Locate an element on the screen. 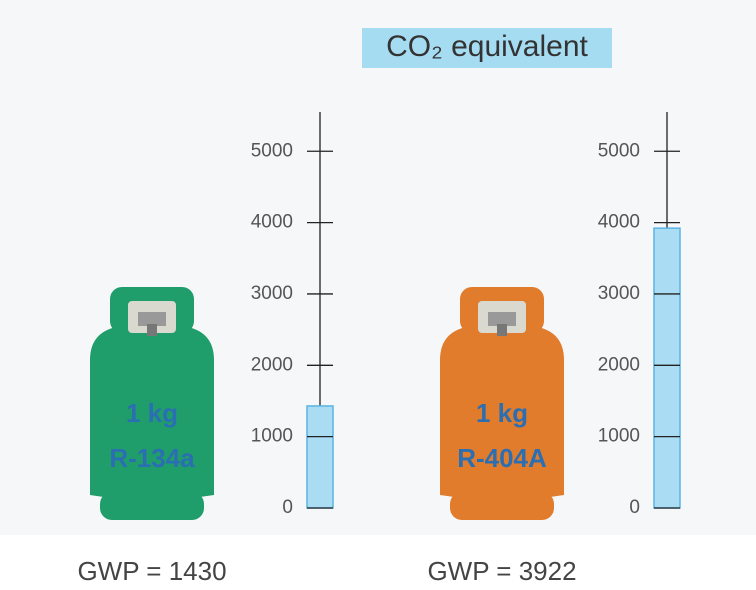 Image resolution: width=756 pixels, height=590 pixels. cylinder-label: R-134a is located at coordinates (152, 458).